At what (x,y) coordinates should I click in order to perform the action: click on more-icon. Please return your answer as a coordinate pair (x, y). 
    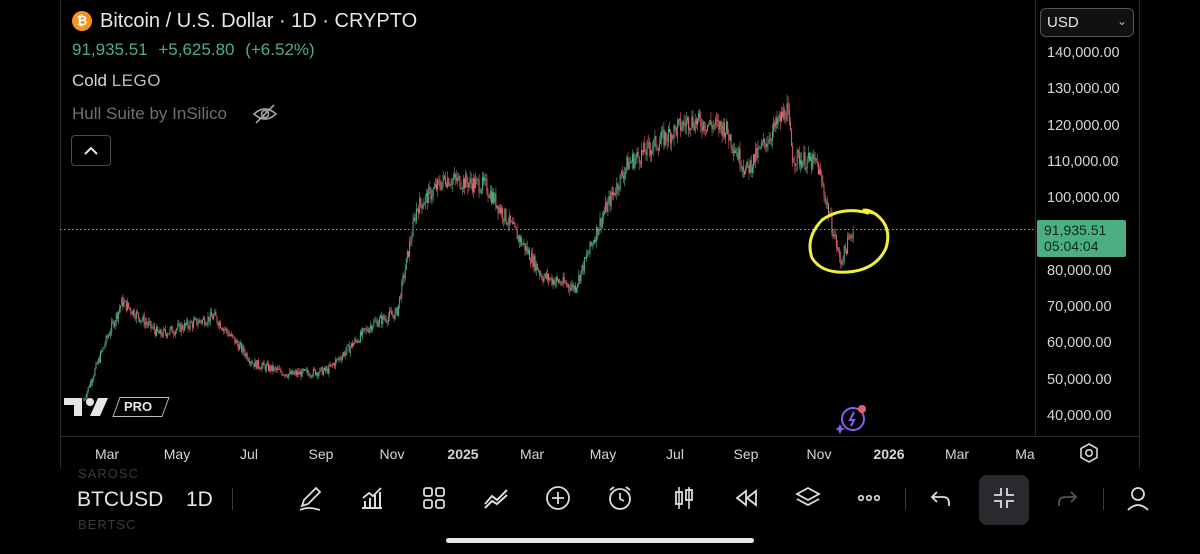
    Looking at the image, I should click on (869, 498).